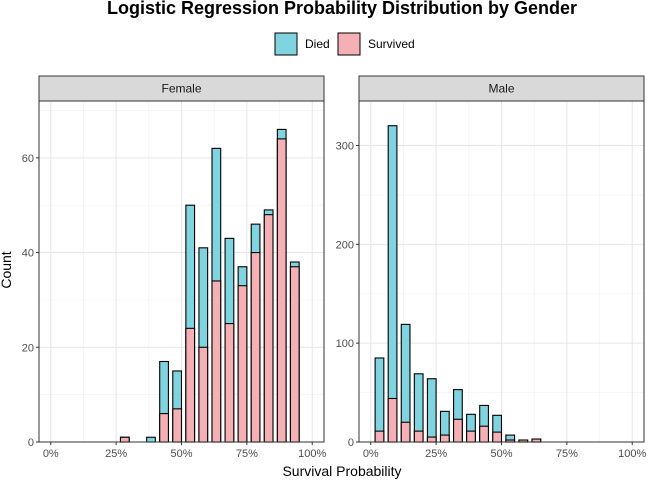 This screenshot has width=672, height=480. What do you see at coordinates (345, 146) in the screenshot?
I see `y-tick-label: 300` at bounding box center [345, 146].